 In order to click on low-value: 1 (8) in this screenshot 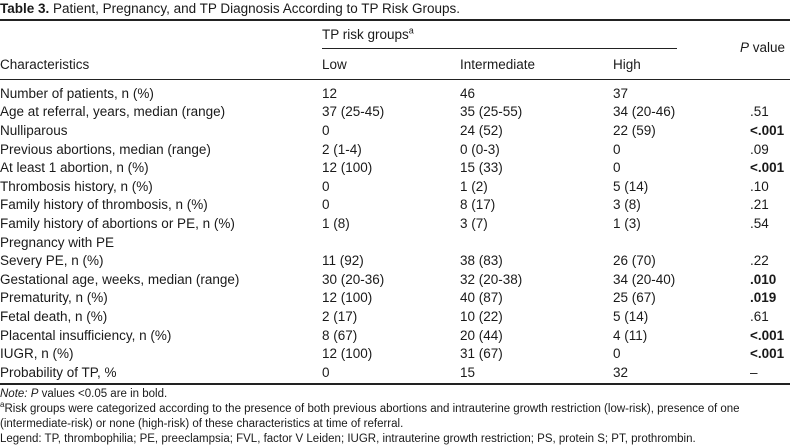, I will do `click(336, 223)`.